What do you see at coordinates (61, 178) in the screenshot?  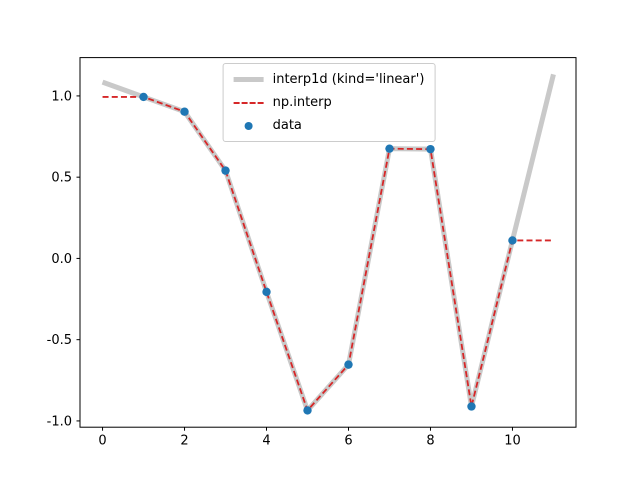 I see `y-tick-label: 0.5` at bounding box center [61, 178].